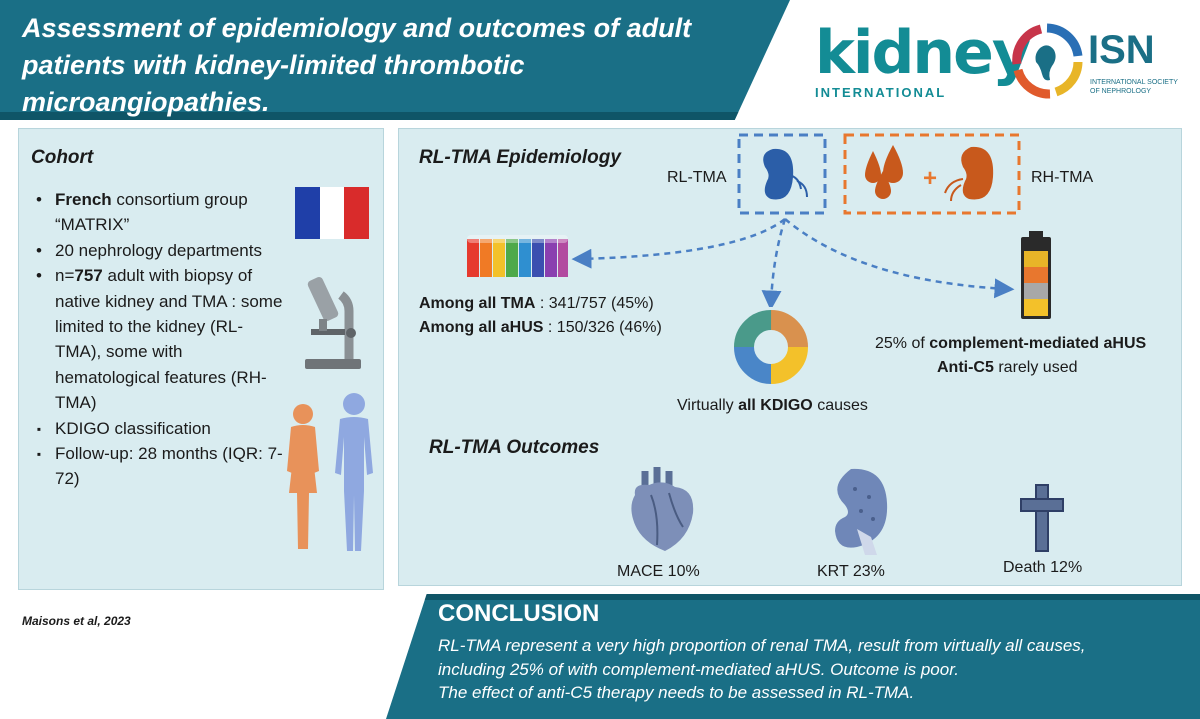  What do you see at coordinates (76, 621) in the screenshot?
I see `reference-citation: Maisons et al, 2023` at bounding box center [76, 621].